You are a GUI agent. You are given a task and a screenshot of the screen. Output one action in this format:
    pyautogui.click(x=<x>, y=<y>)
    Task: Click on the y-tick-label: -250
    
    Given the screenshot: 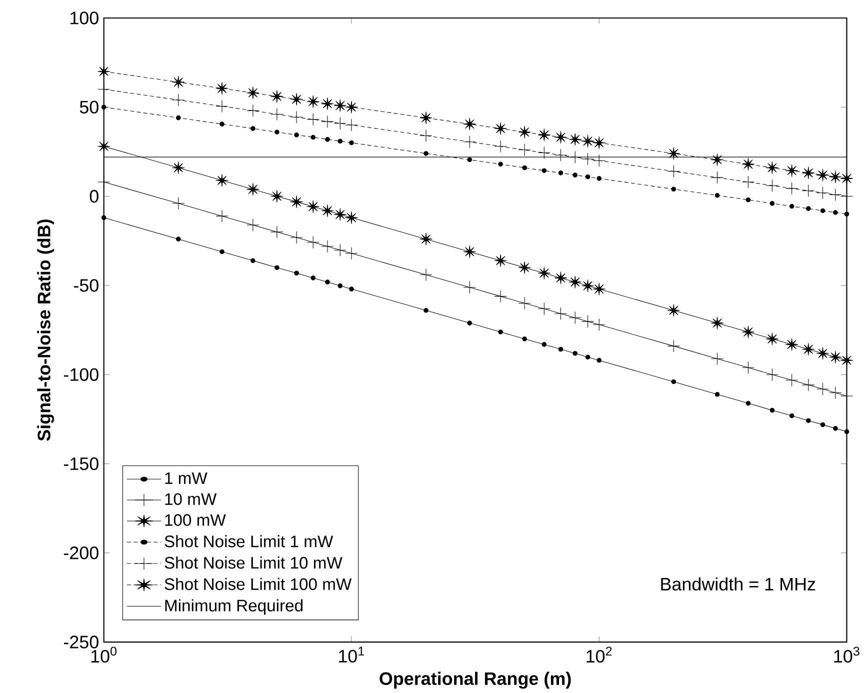 What is the action you would take?
    pyautogui.click(x=81, y=642)
    